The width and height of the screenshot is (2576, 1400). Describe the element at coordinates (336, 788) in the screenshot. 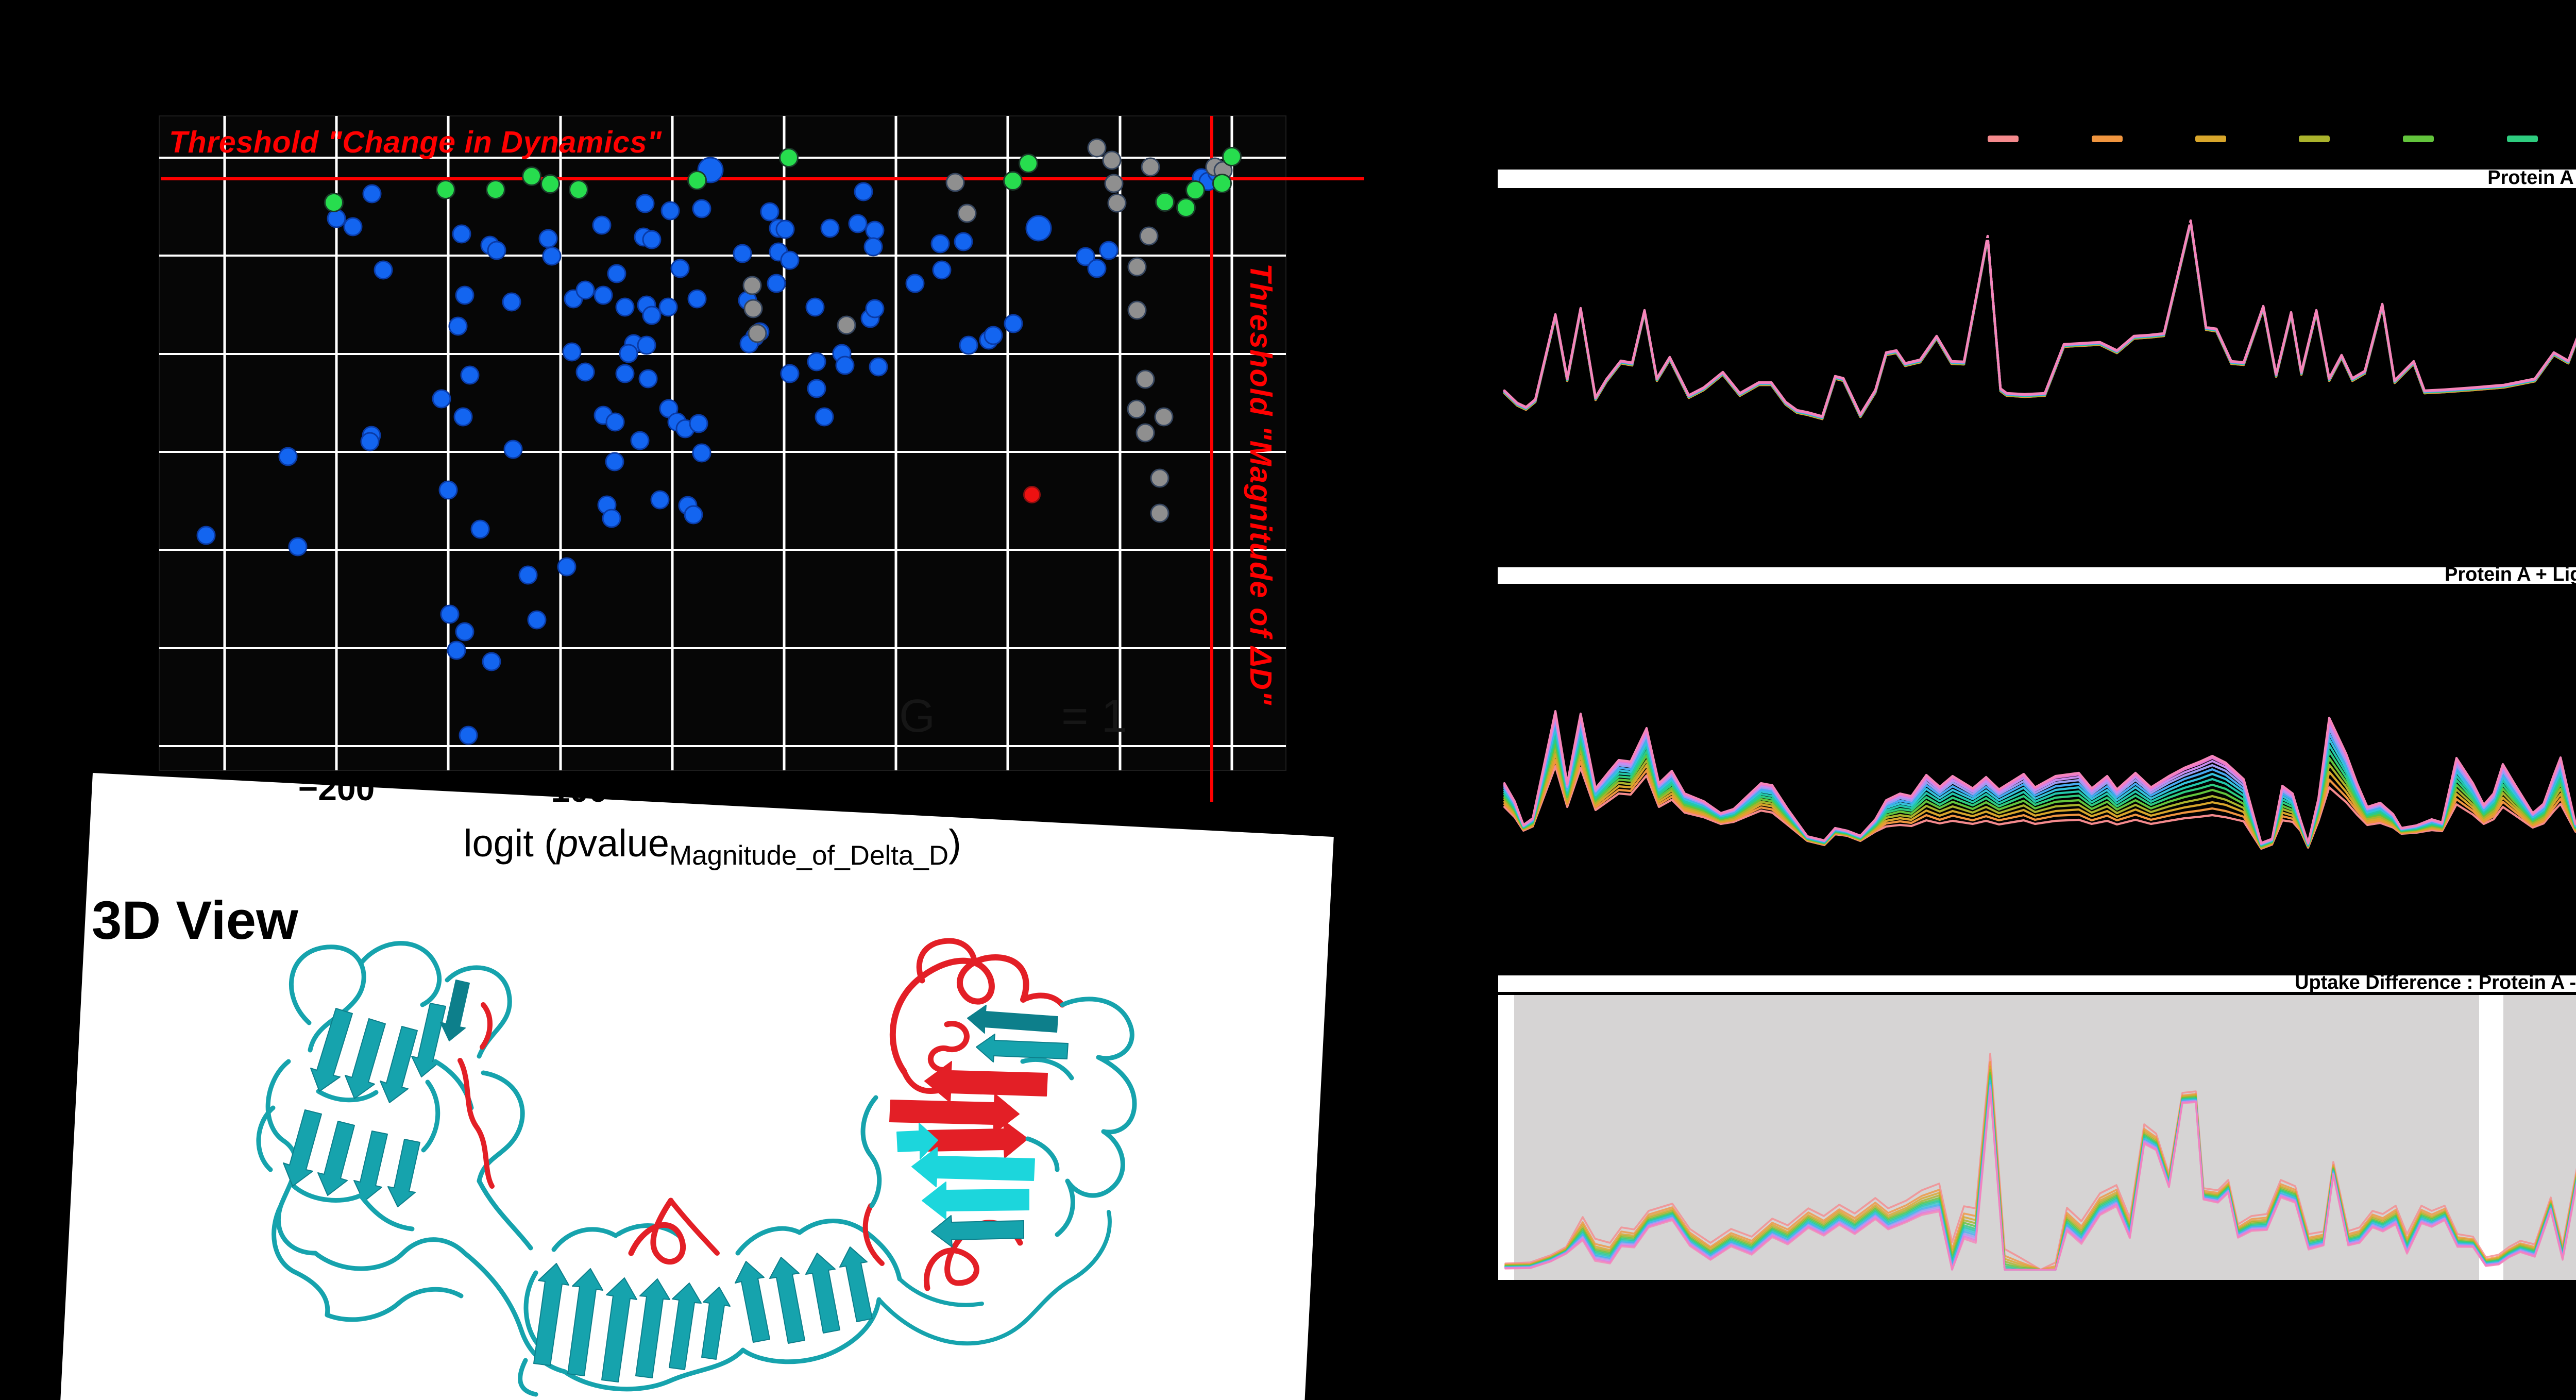

I see `svg-text: −200` at that location.